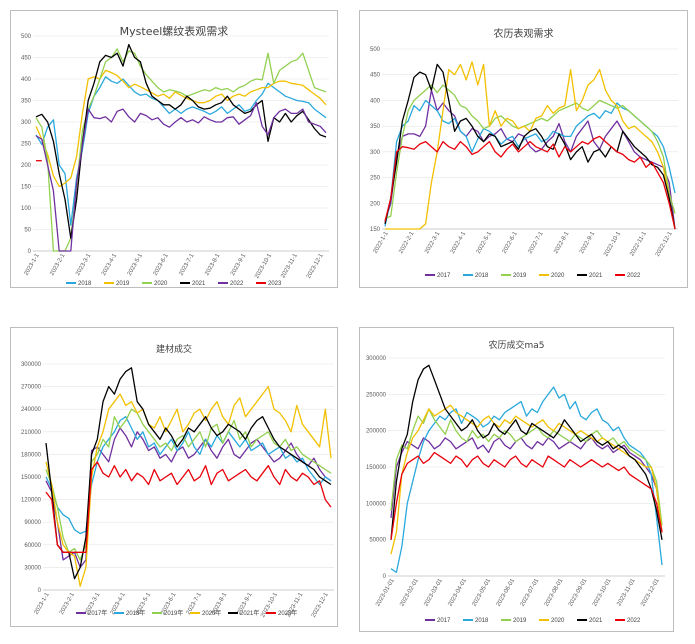 This screenshot has width=695, height=644. What do you see at coordinates (97, 613) in the screenshot?
I see `legend-label: 2017年` at bounding box center [97, 613].